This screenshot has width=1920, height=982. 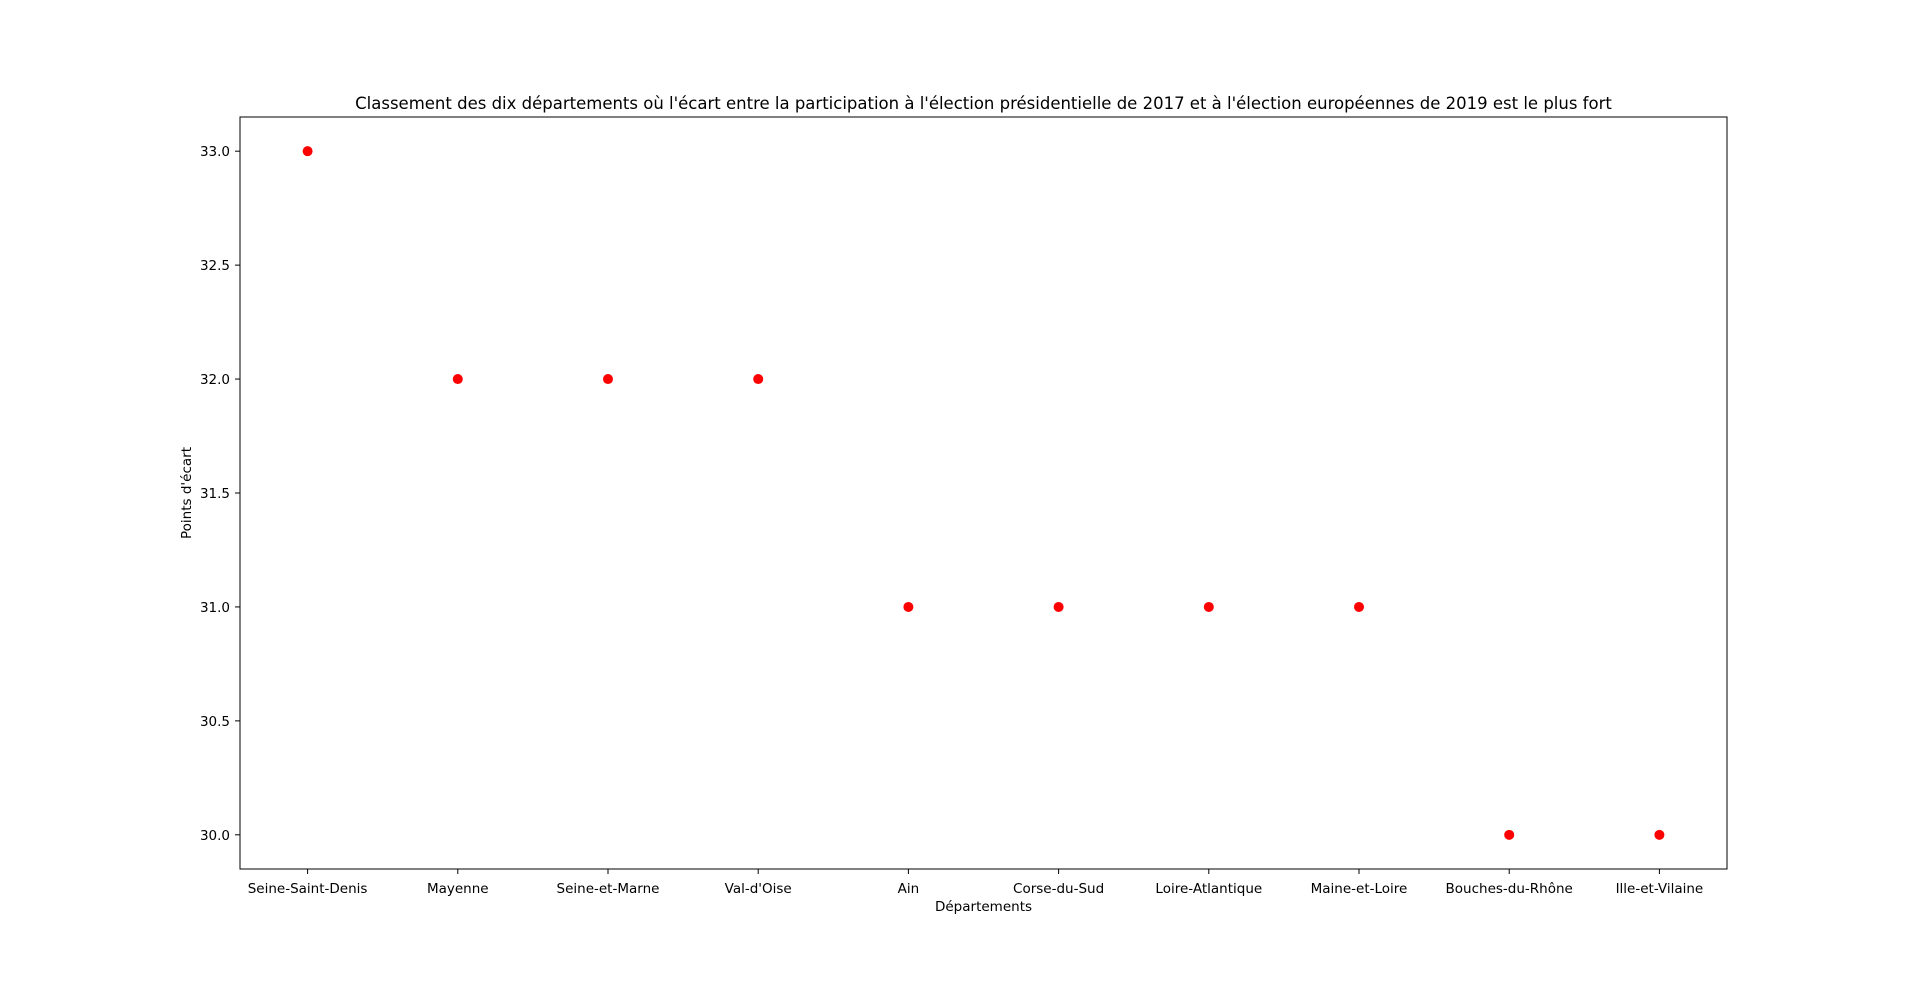 I want to click on x-tick-label: Corse-du-Sud, so click(x=1058, y=889).